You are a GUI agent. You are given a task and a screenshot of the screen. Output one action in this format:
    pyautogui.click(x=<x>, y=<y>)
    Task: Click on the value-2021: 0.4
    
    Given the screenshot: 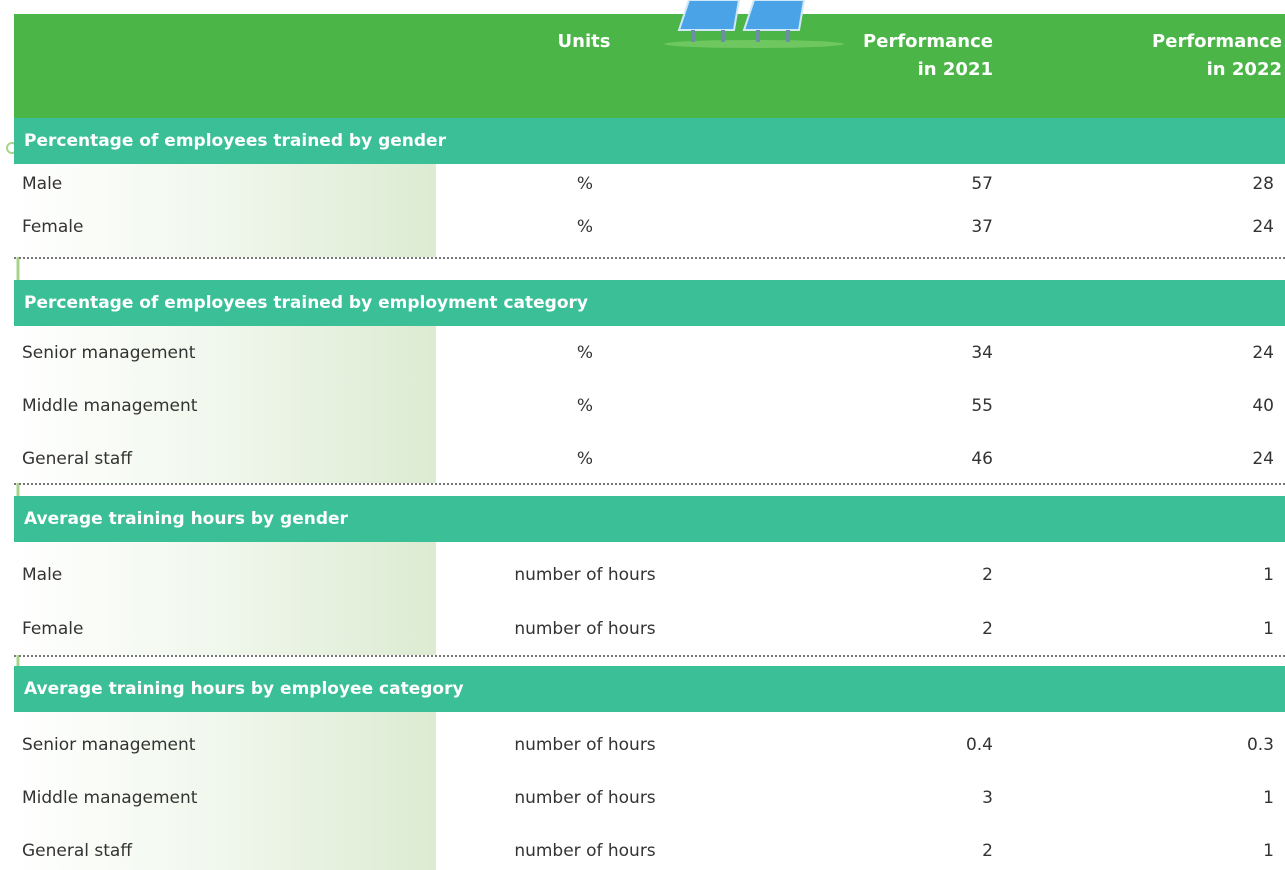 What is the action you would take?
    pyautogui.click(x=979, y=745)
    